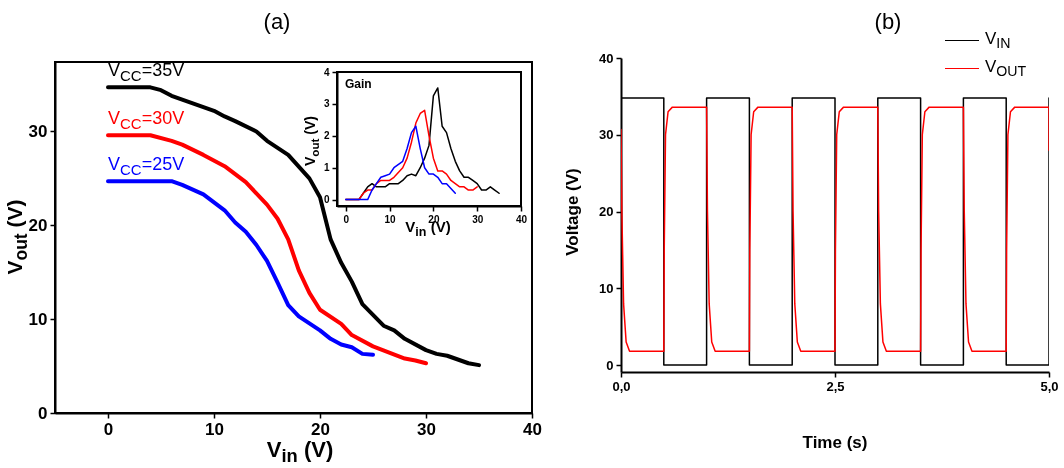 This screenshot has height=468, width=1064. Describe the element at coordinates (300, 451) in the screenshot. I see `x-axis-title: V$_{in}$ (V)` at that location.